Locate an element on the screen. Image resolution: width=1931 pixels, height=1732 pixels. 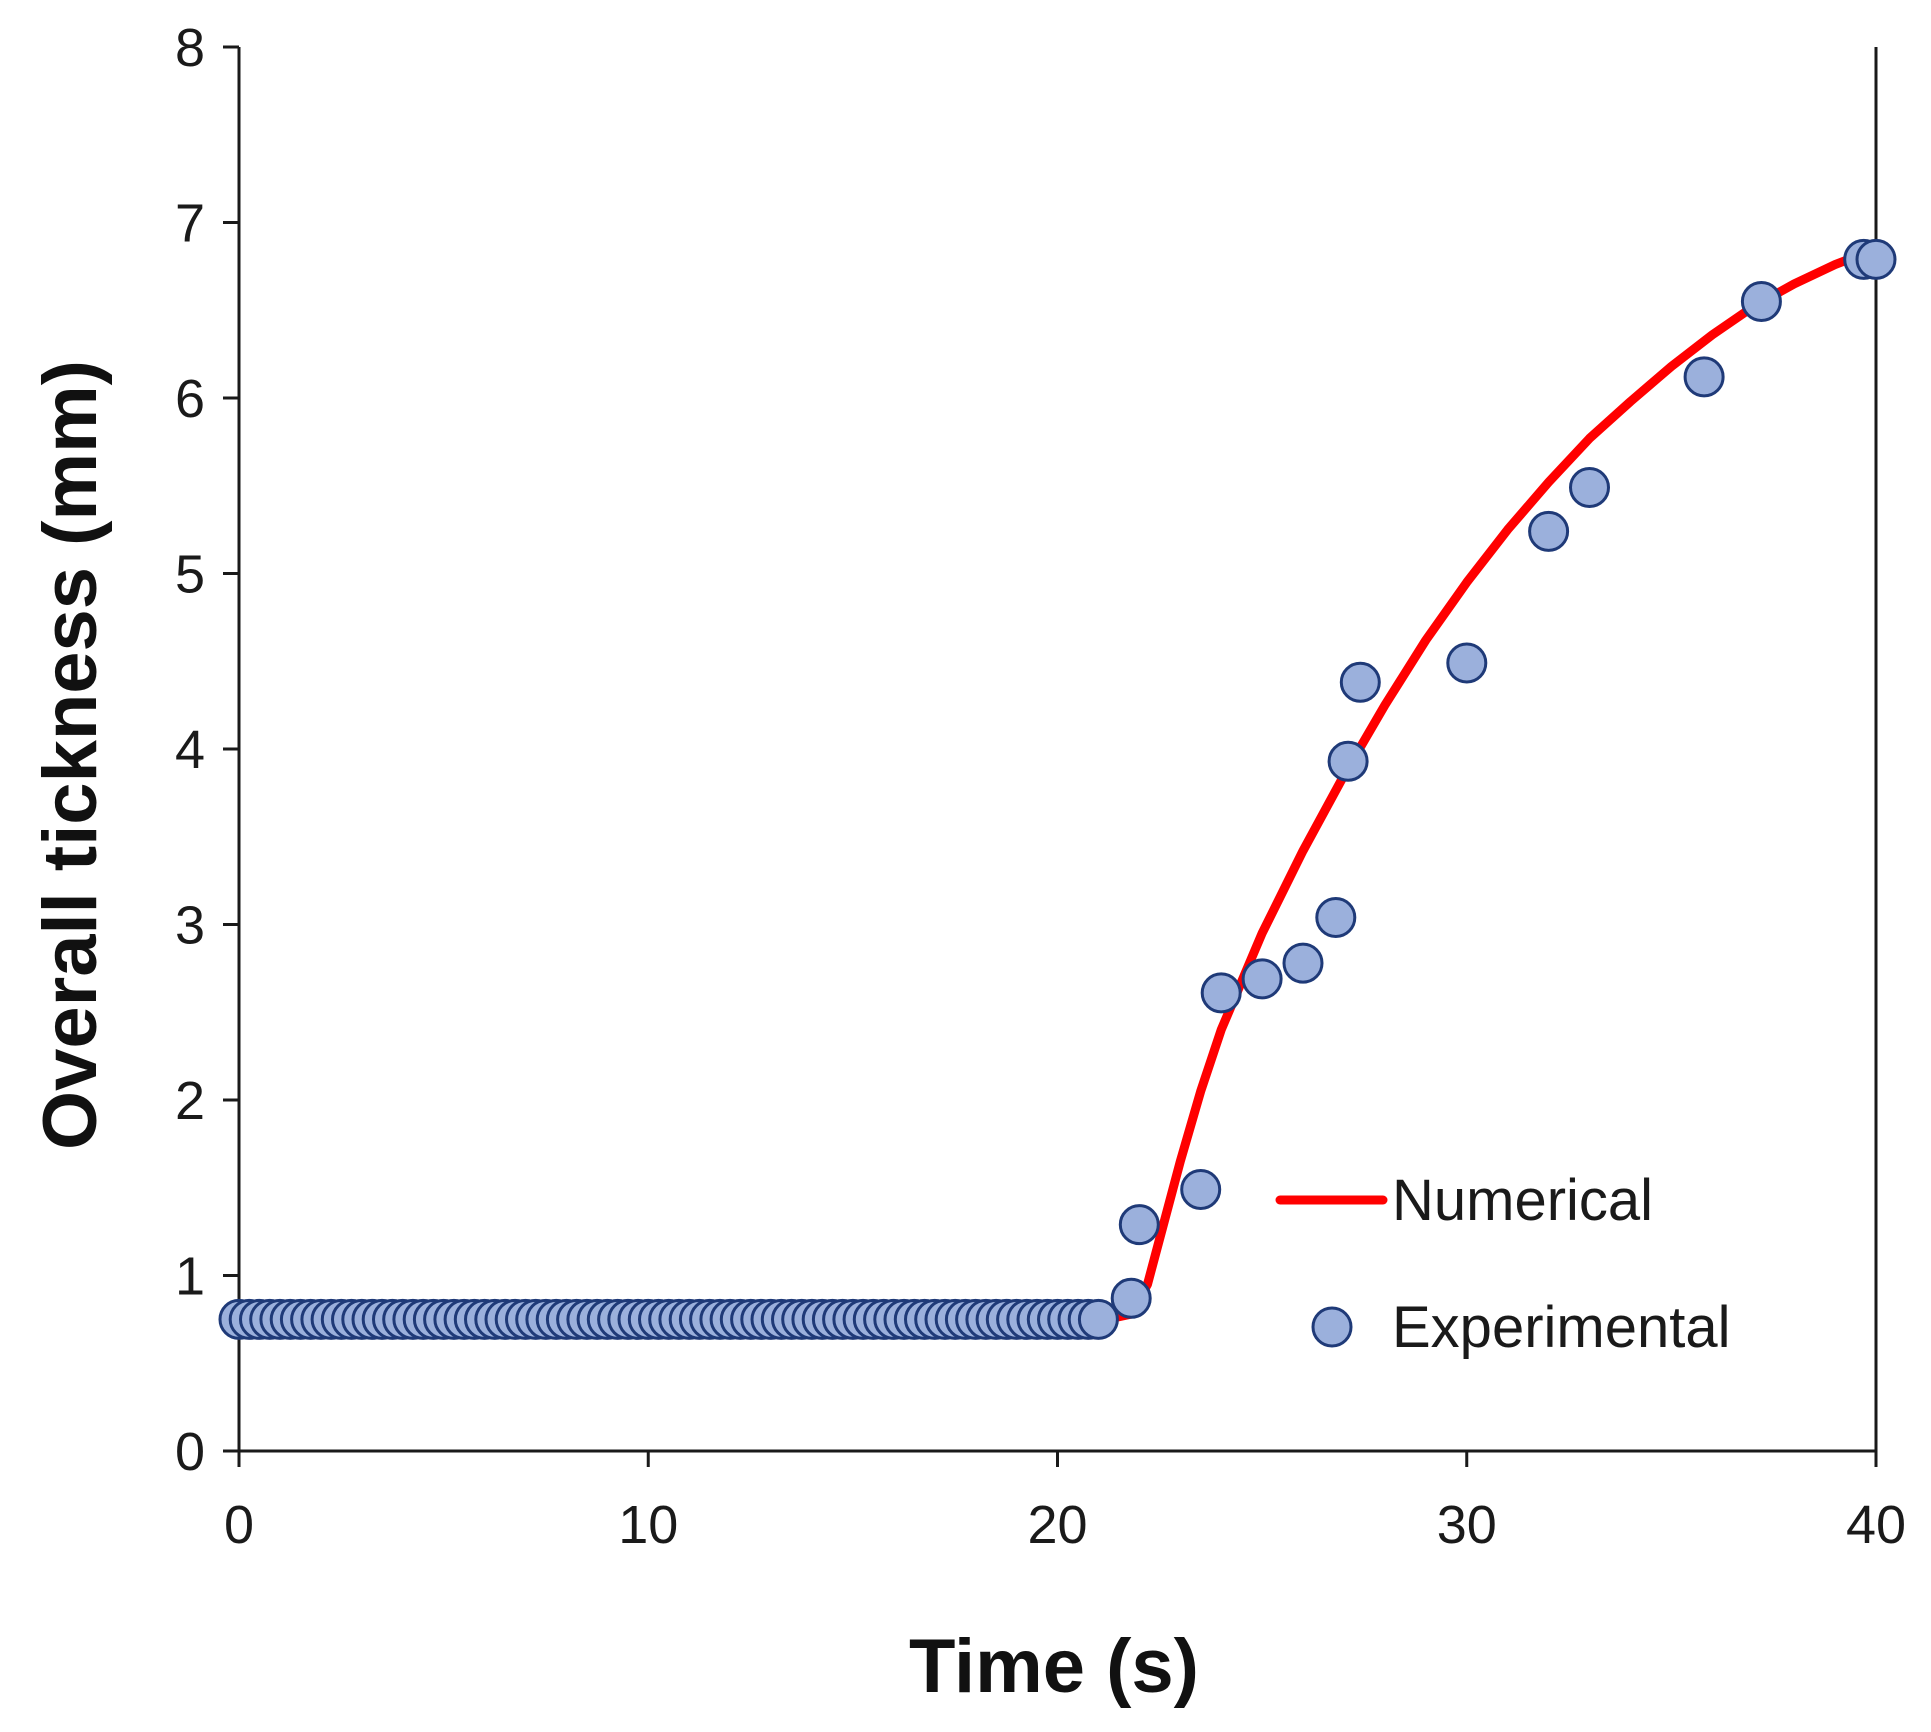
y-tick-label: 1 is located at coordinates (190, 1277).